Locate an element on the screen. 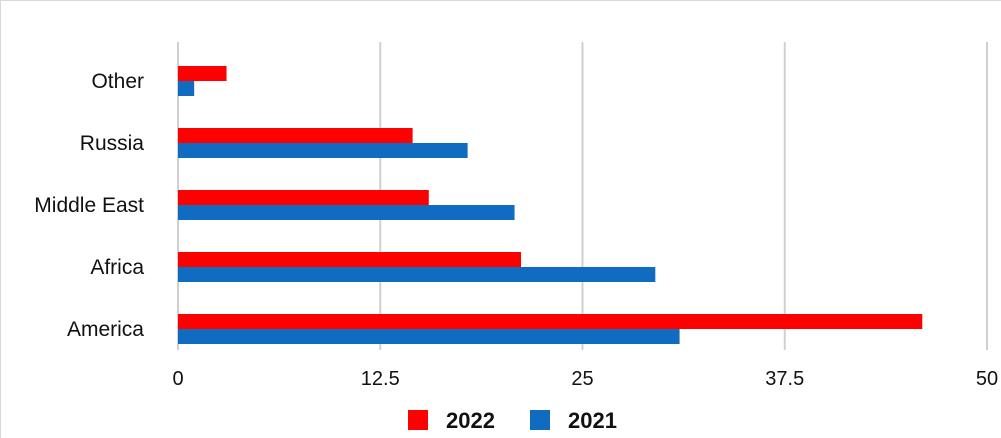 The image size is (1001, 438). legend-label: 2022 is located at coordinates (470, 420).